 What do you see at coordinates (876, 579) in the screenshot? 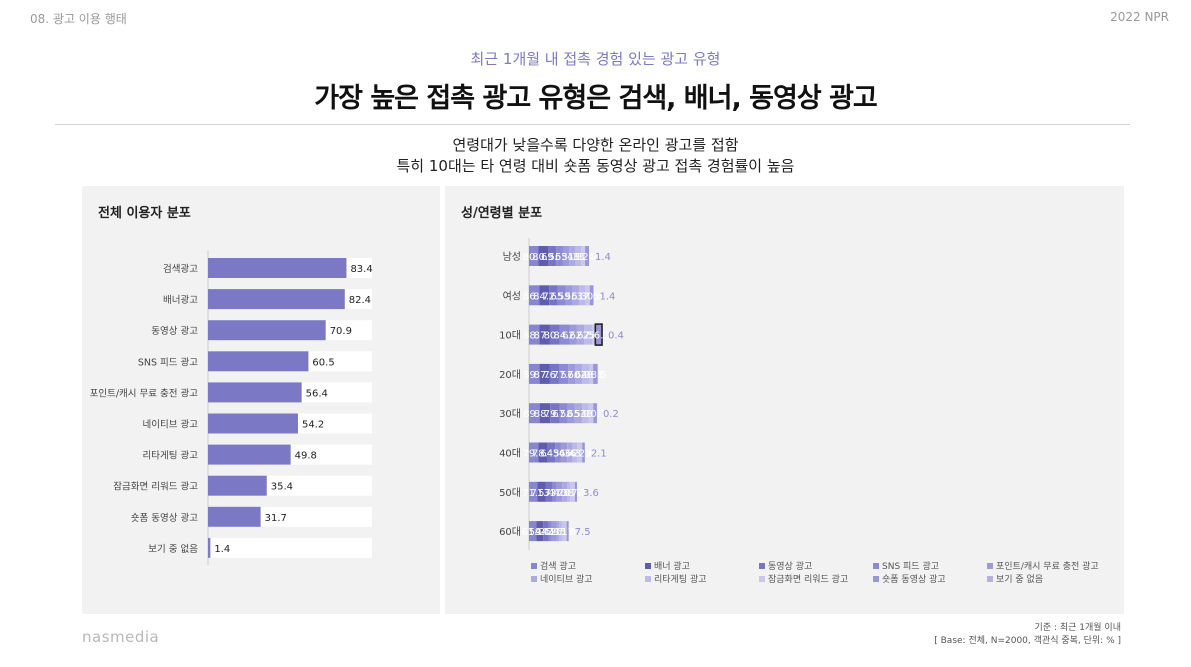
I see `legend-swatch-숏폼-동영상-광고` at bounding box center [876, 579].